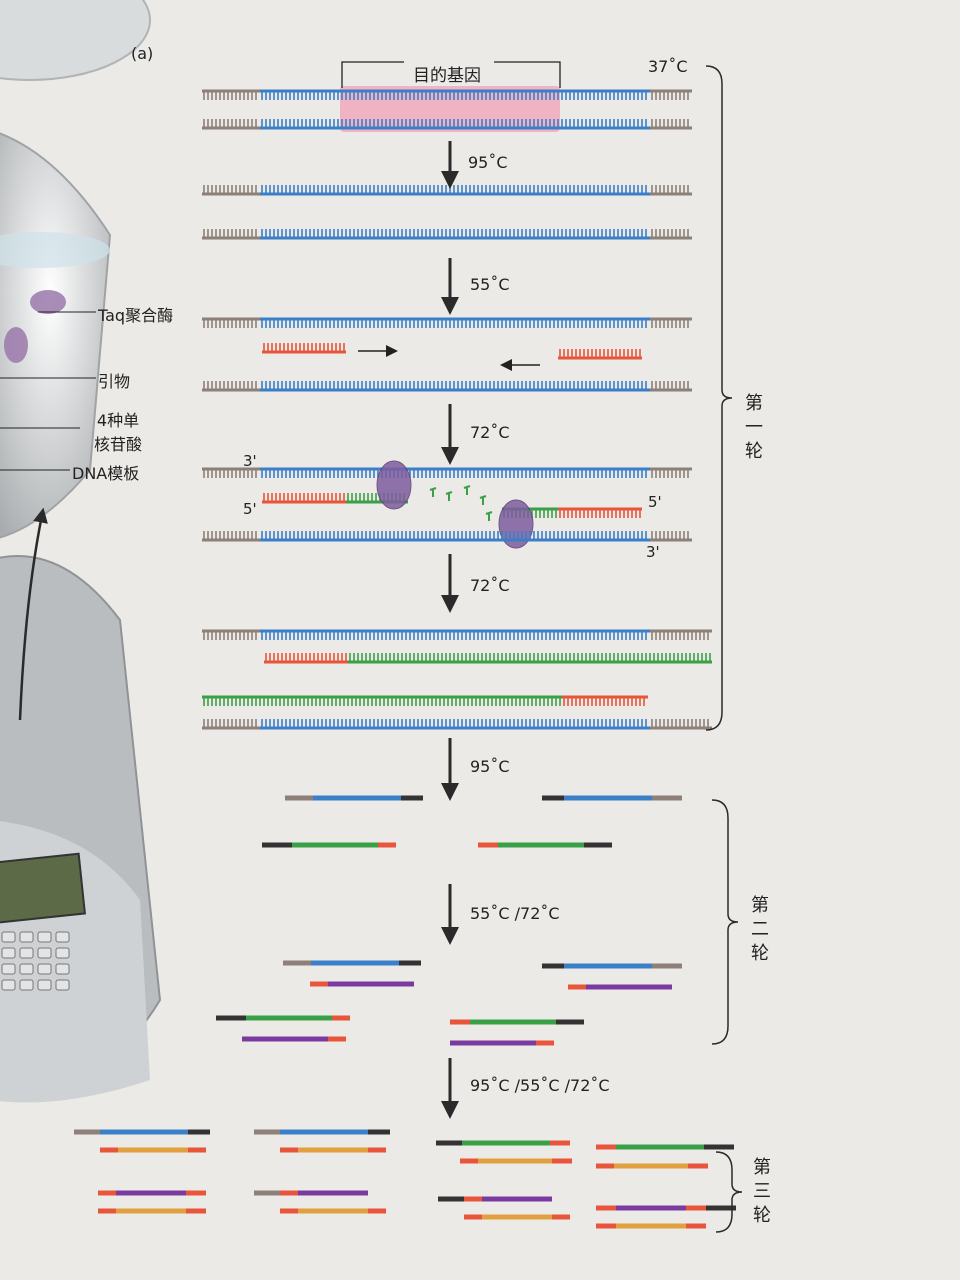 Image resolution: width=960 pixels, height=1280 pixels. What do you see at coordinates (106, 473) in the screenshot?
I see `legend-template-label: DNA模板` at bounding box center [106, 473].